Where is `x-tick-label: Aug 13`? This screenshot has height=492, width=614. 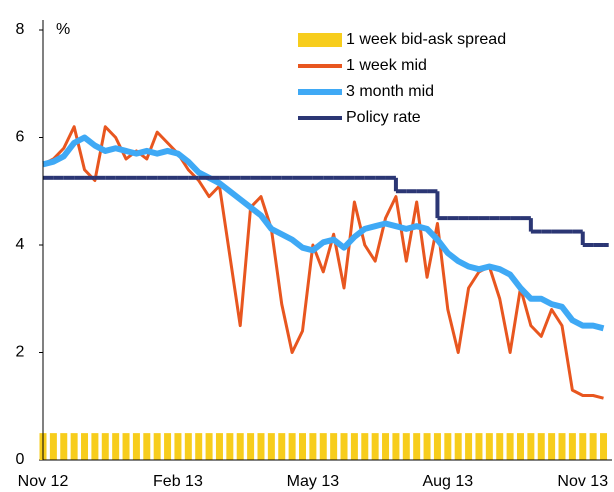 x-tick-label: Aug 13 is located at coordinates (447, 481).